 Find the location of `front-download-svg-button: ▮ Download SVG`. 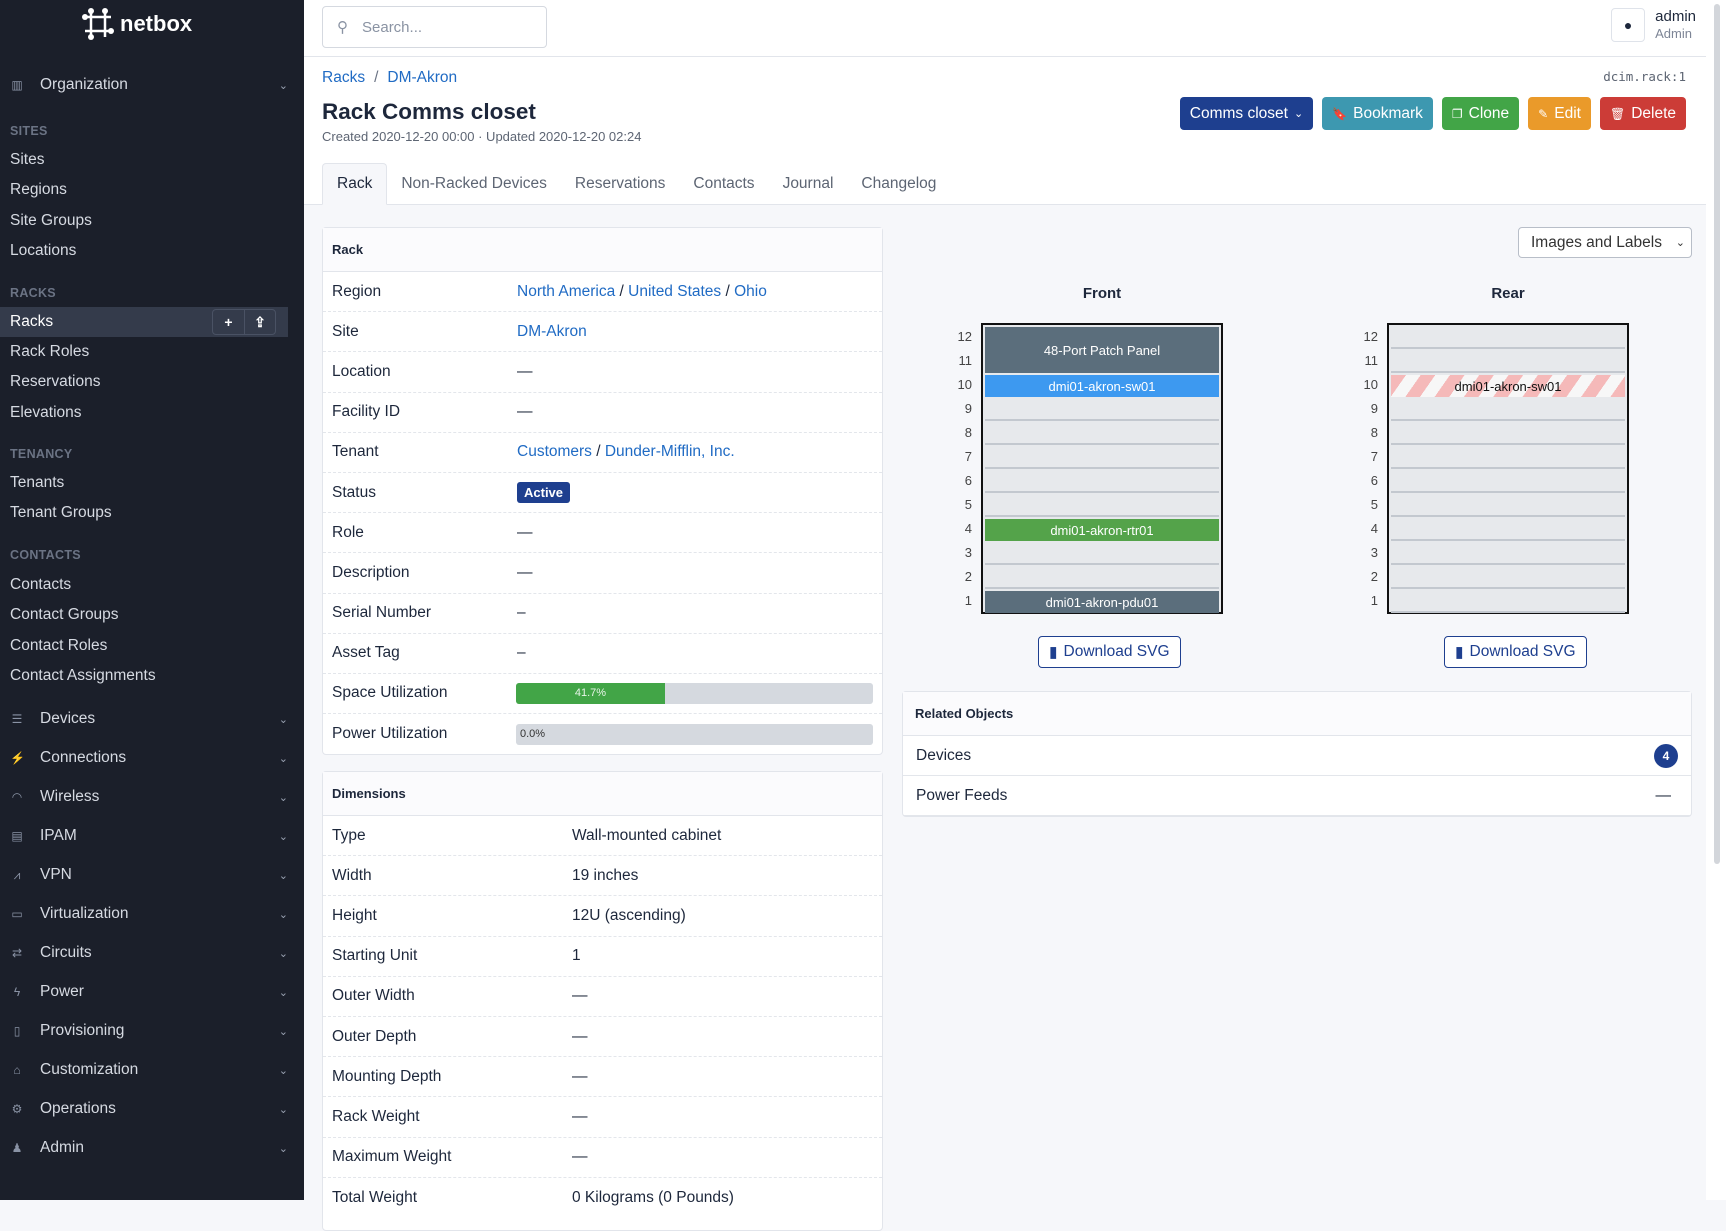

front-download-svg-button: ▮ Download SVG is located at coordinates (1109, 652).